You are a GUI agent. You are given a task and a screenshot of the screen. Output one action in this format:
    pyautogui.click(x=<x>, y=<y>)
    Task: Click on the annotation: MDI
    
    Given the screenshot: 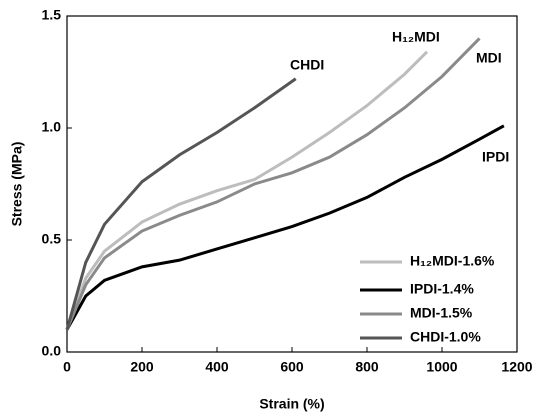 What is the action you would take?
    pyautogui.click(x=489, y=58)
    